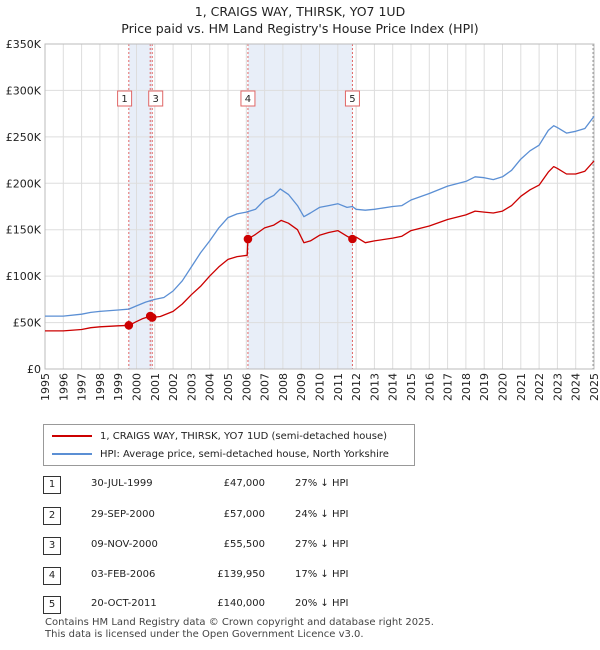 The image size is (600, 650). I want to click on sale-number: 5, so click(52, 605).